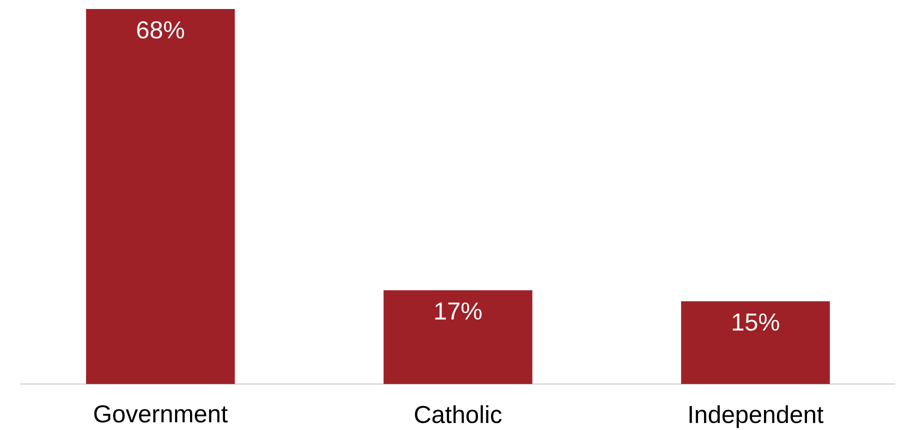 This screenshot has width=899, height=430. What do you see at coordinates (161, 414) in the screenshot?
I see `x-tick-label: Government` at bounding box center [161, 414].